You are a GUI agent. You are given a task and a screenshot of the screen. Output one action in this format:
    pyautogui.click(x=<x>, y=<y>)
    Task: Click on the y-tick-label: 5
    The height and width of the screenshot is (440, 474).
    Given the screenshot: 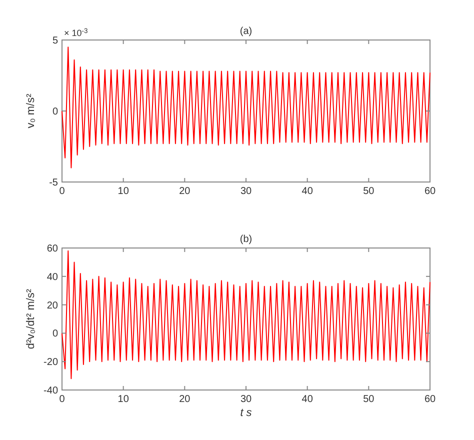 What is the action you would take?
    pyautogui.click(x=55, y=41)
    